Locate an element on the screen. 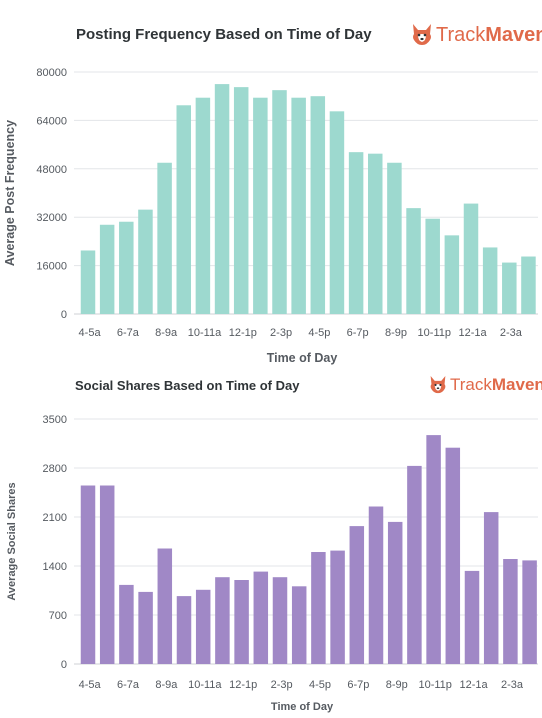 Image resolution: width=542 pixels, height=718 pixels. y-tick-label: 3500 is located at coordinates (55, 420).